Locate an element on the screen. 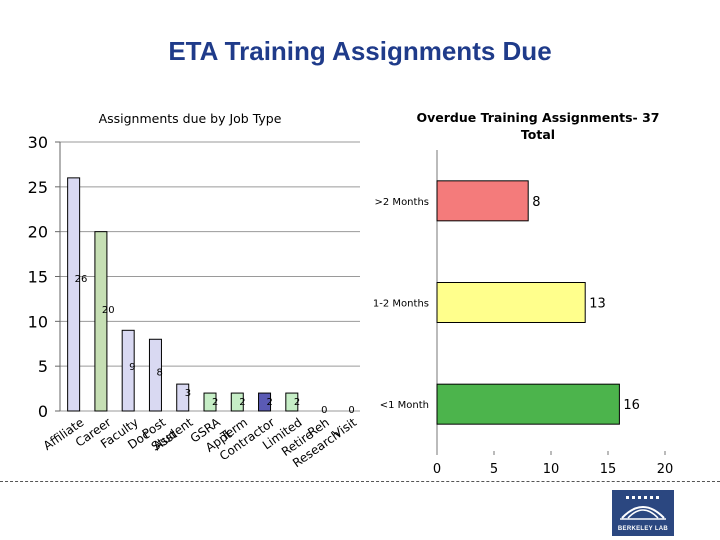 The height and width of the screenshot is (540, 720). overdue-chart-title-line1: Overdue Training Assignments- 37 is located at coordinates (538, 117).